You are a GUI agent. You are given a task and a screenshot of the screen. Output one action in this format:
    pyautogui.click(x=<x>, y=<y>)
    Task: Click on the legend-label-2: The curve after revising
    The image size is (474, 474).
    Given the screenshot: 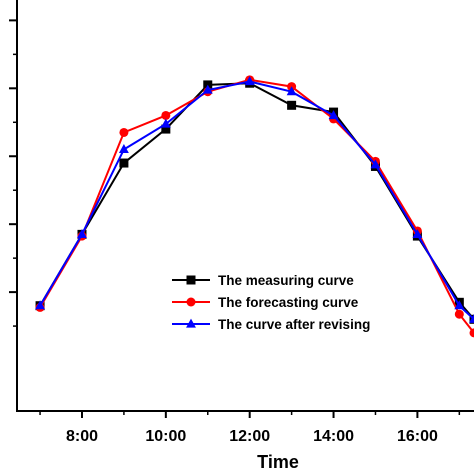 What is the action you would take?
    pyautogui.click(x=294, y=324)
    